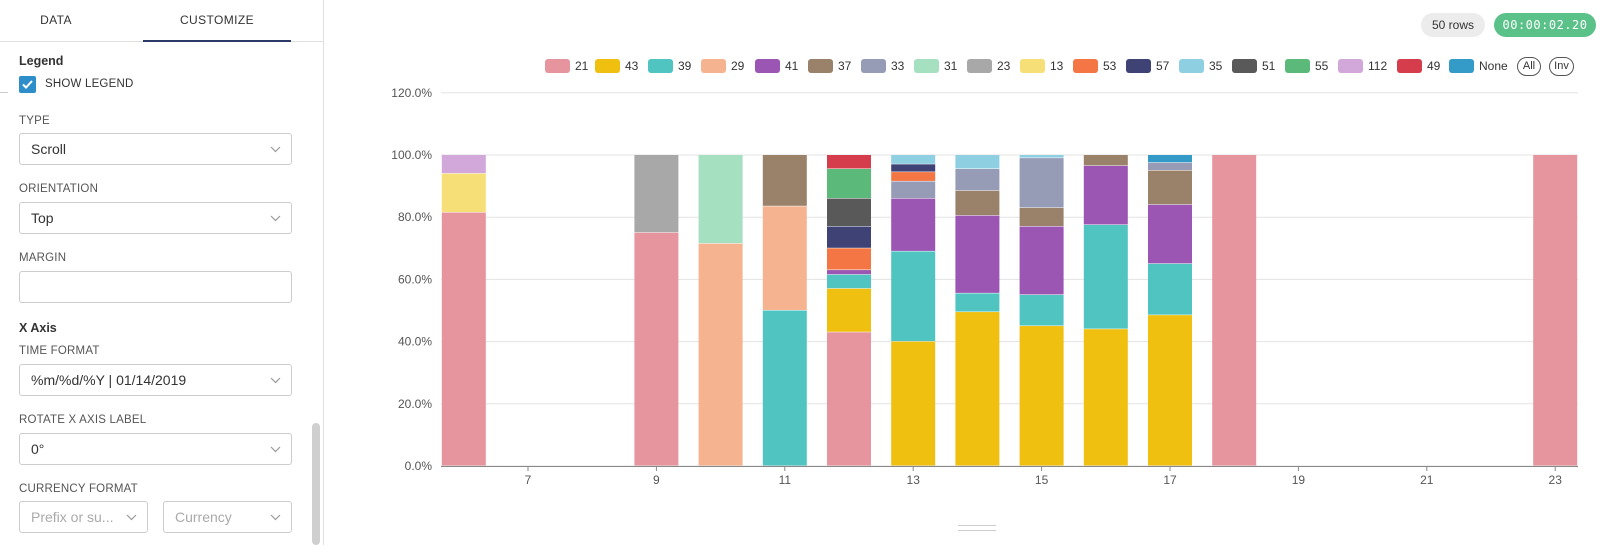 The height and width of the screenshot is (545, 1614). What do you see at coordinates (415, 342) in the screenshot?
I see `y-tick-label: 40.0%` at bounding box center [415, 342].